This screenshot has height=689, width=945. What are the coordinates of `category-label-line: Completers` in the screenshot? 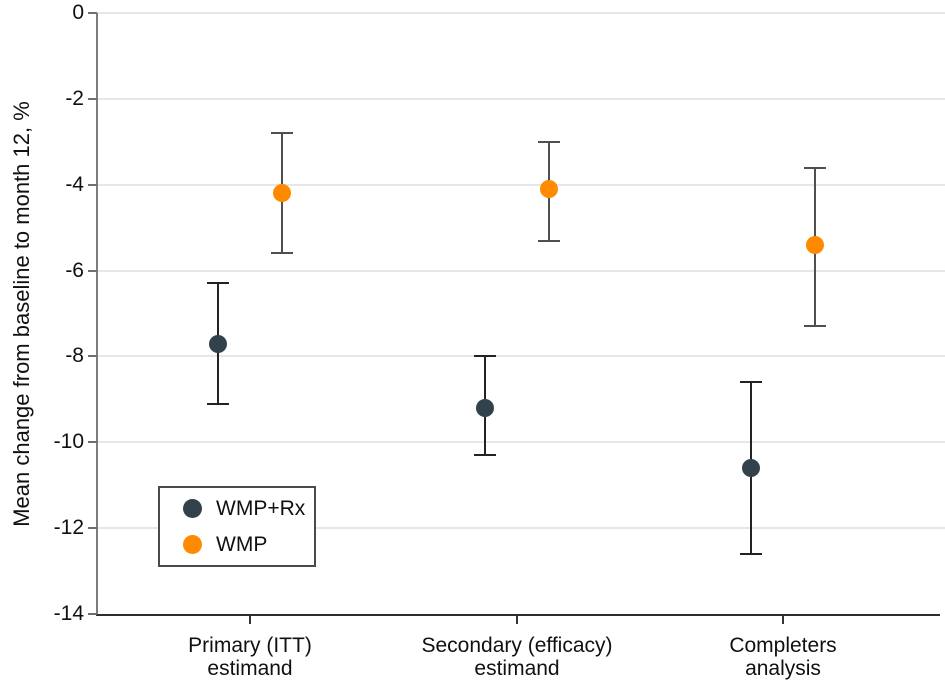 It's located at (783, 645).